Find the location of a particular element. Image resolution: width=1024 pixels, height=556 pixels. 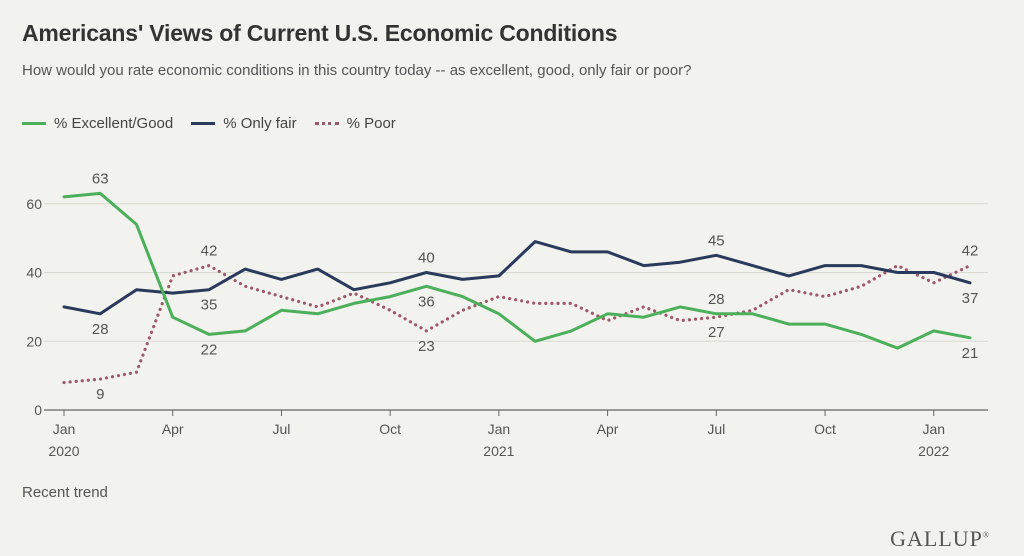

gallup-logo-text: GALLUP is located at coordinates (936, 538).